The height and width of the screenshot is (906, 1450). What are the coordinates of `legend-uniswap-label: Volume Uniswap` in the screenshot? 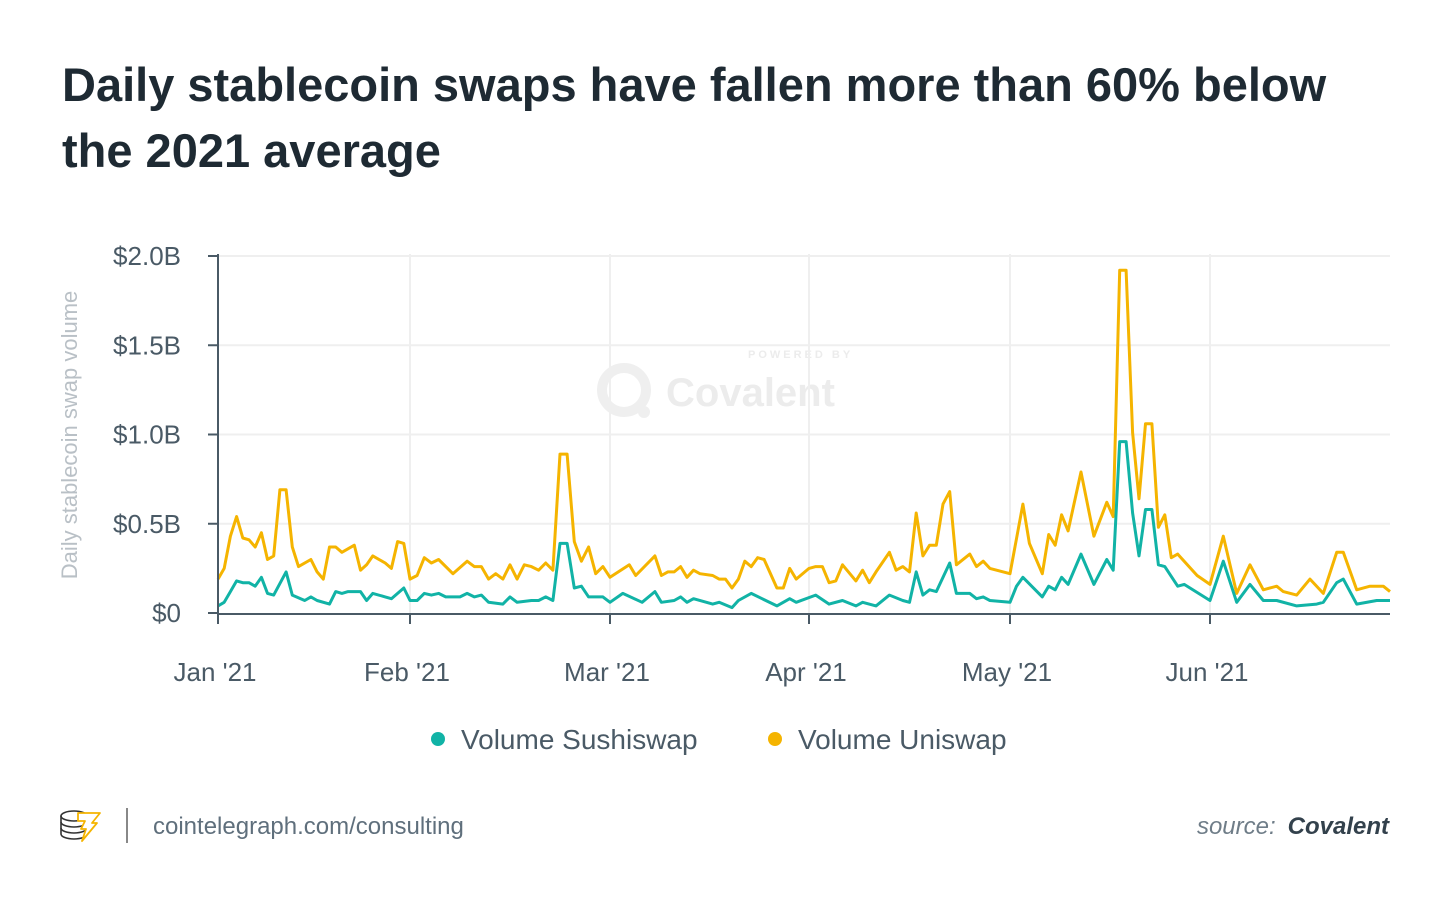 It's located at (902, 739).